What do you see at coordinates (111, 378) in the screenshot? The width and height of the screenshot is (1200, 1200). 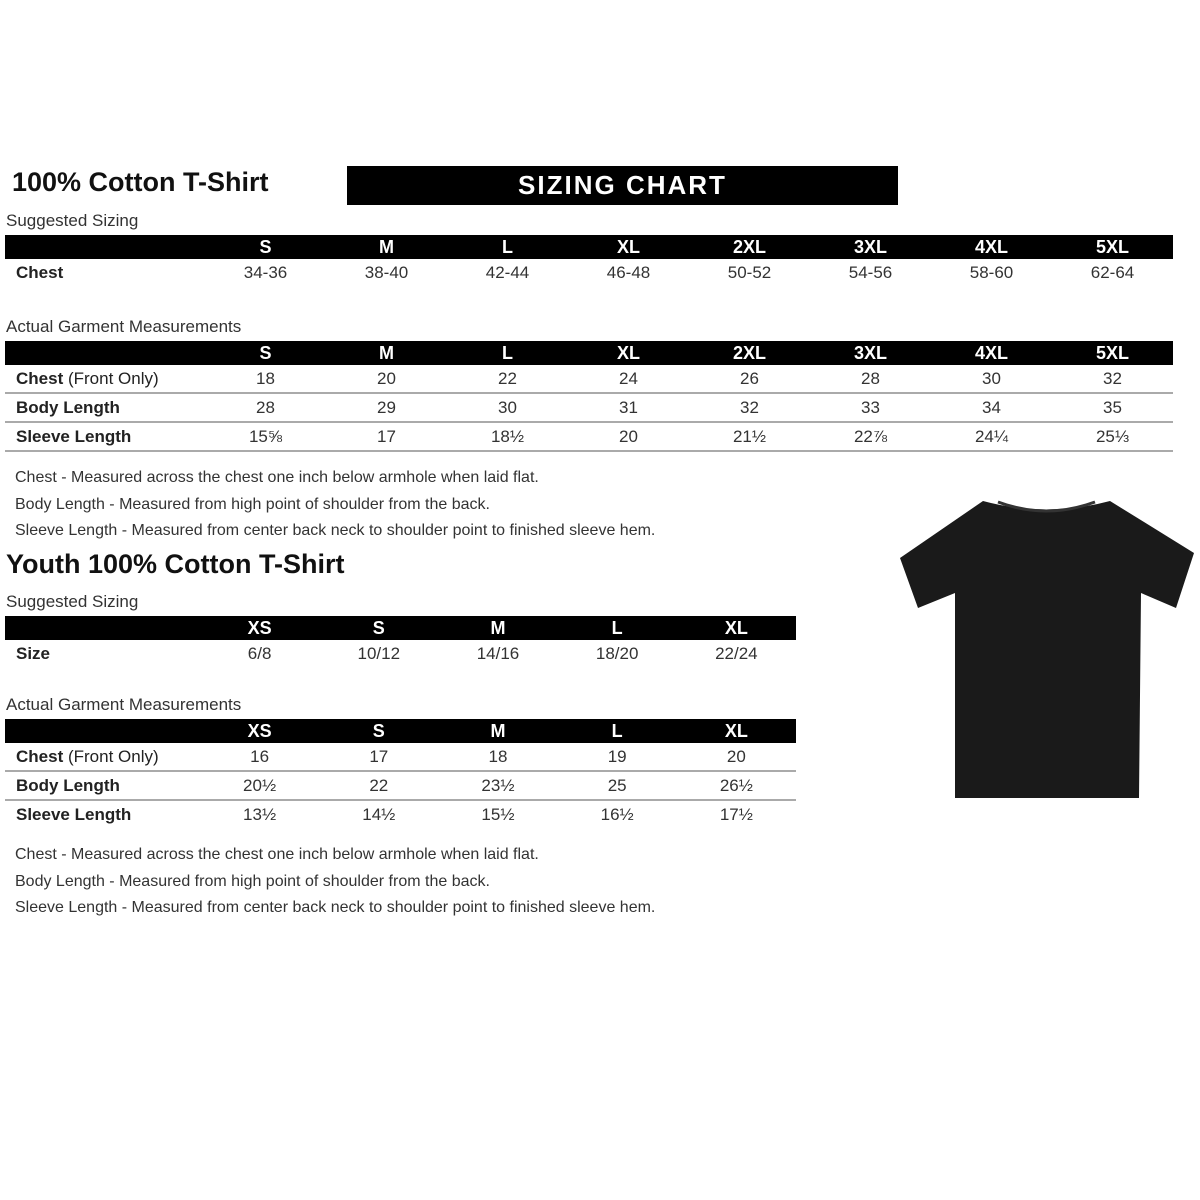 I see `row-label-suffix: (Front Only)` at bounding box center [111, 378].